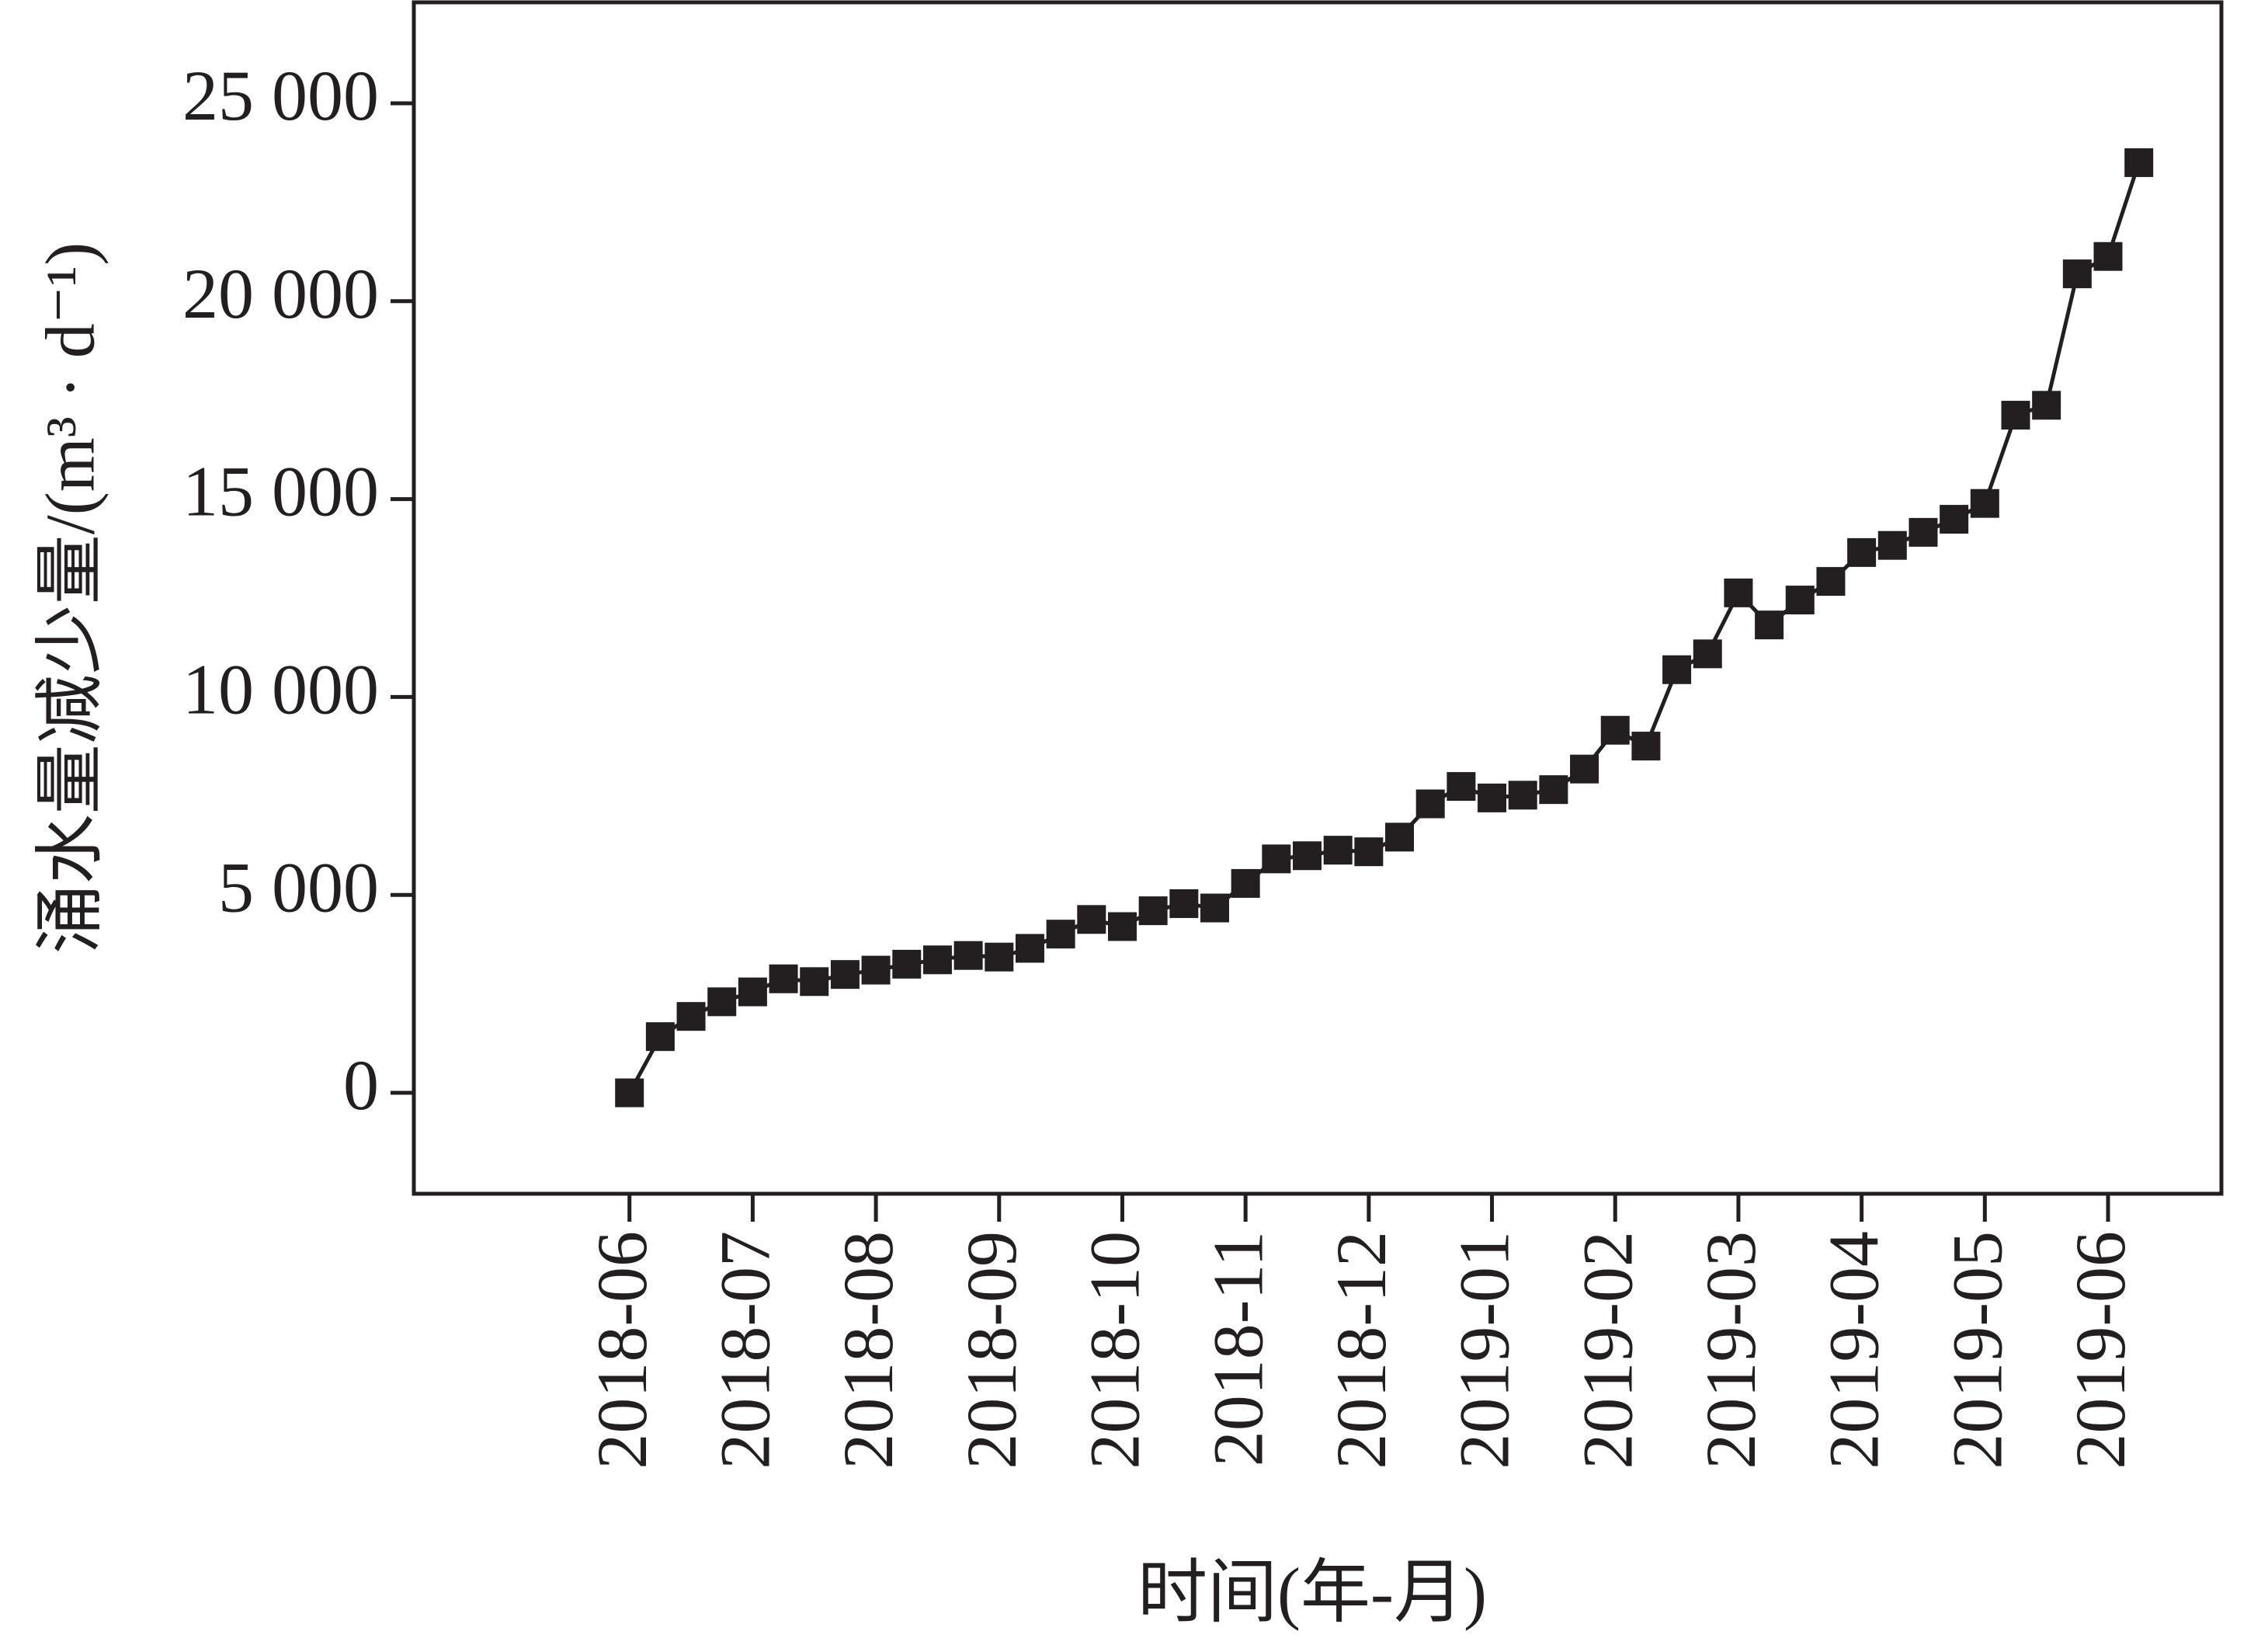 The height and width of the screenshot is (1652, 2268). Describe the element at coordinates (1730, 1350) in the screenshot. I see `x-tick-label: 2019-03` at that location.